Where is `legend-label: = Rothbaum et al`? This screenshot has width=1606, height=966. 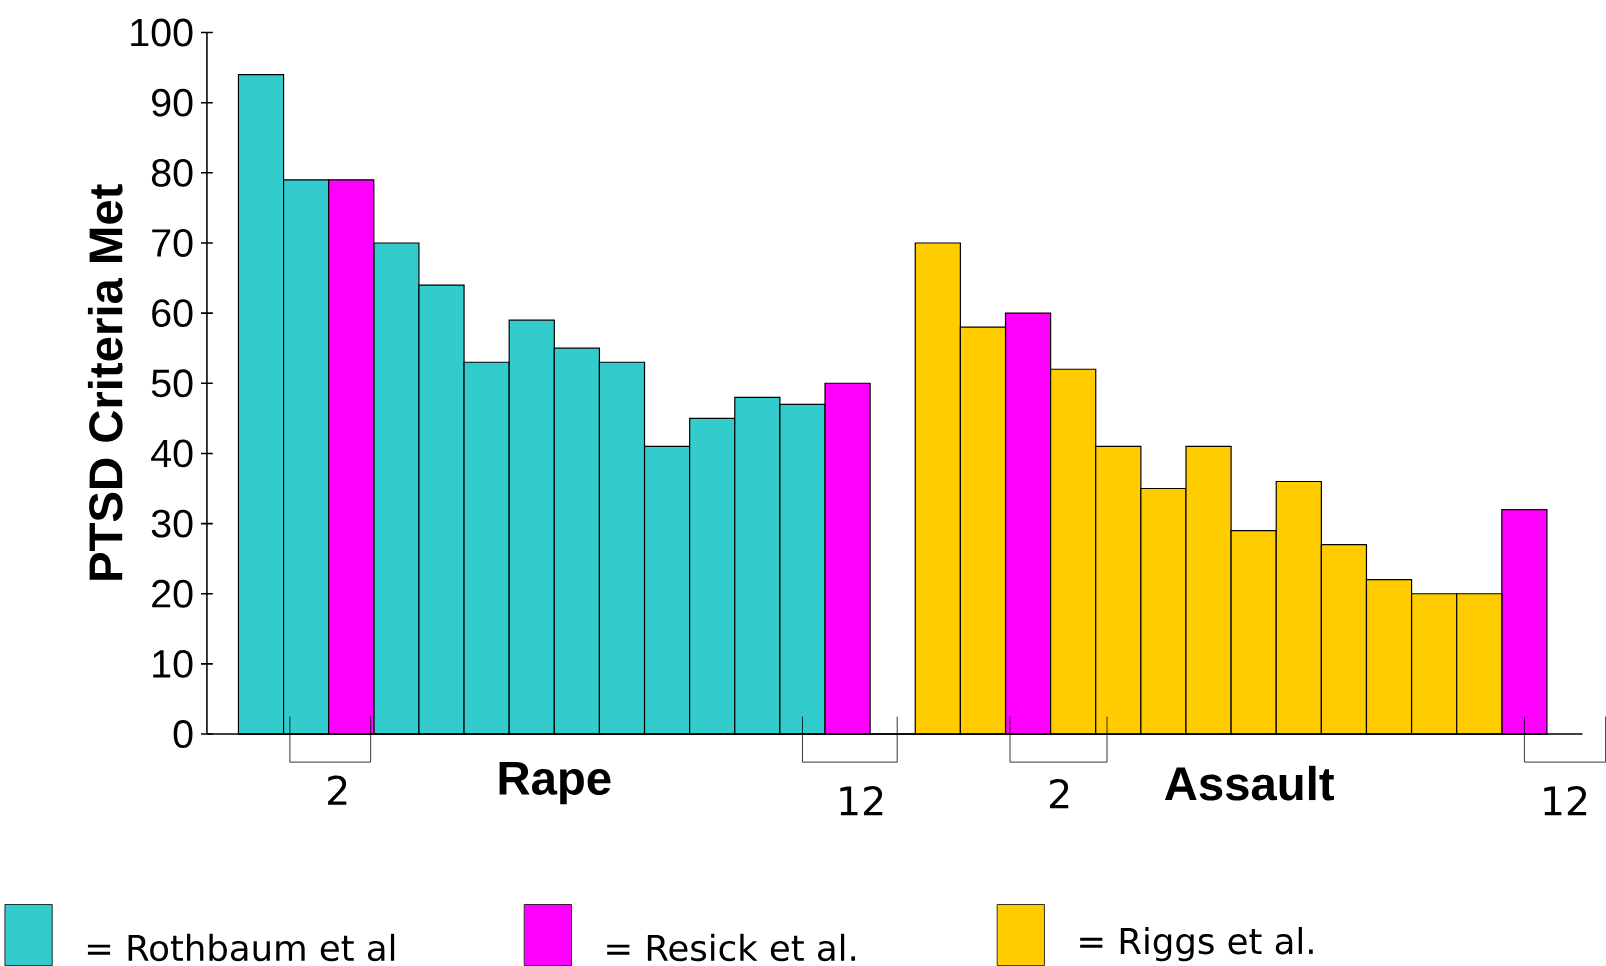 legend-label: = Rothbaum et al is located at coordinates (241, 947).